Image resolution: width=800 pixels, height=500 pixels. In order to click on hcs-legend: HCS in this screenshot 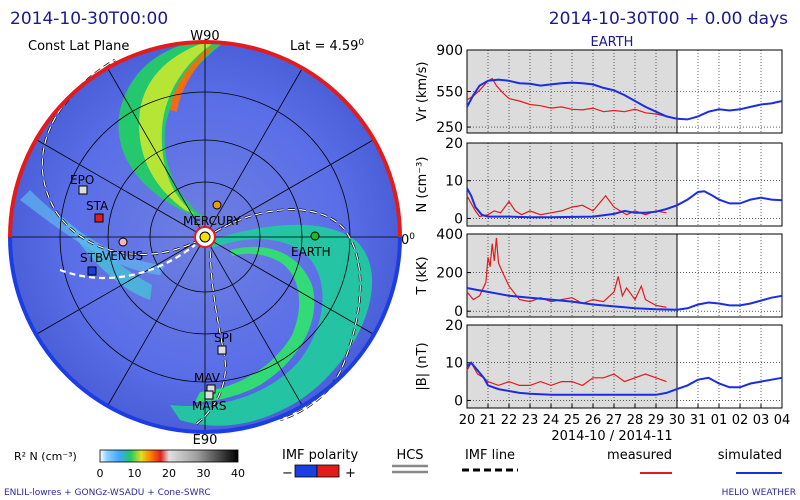, I will do `click(410, 461)`.